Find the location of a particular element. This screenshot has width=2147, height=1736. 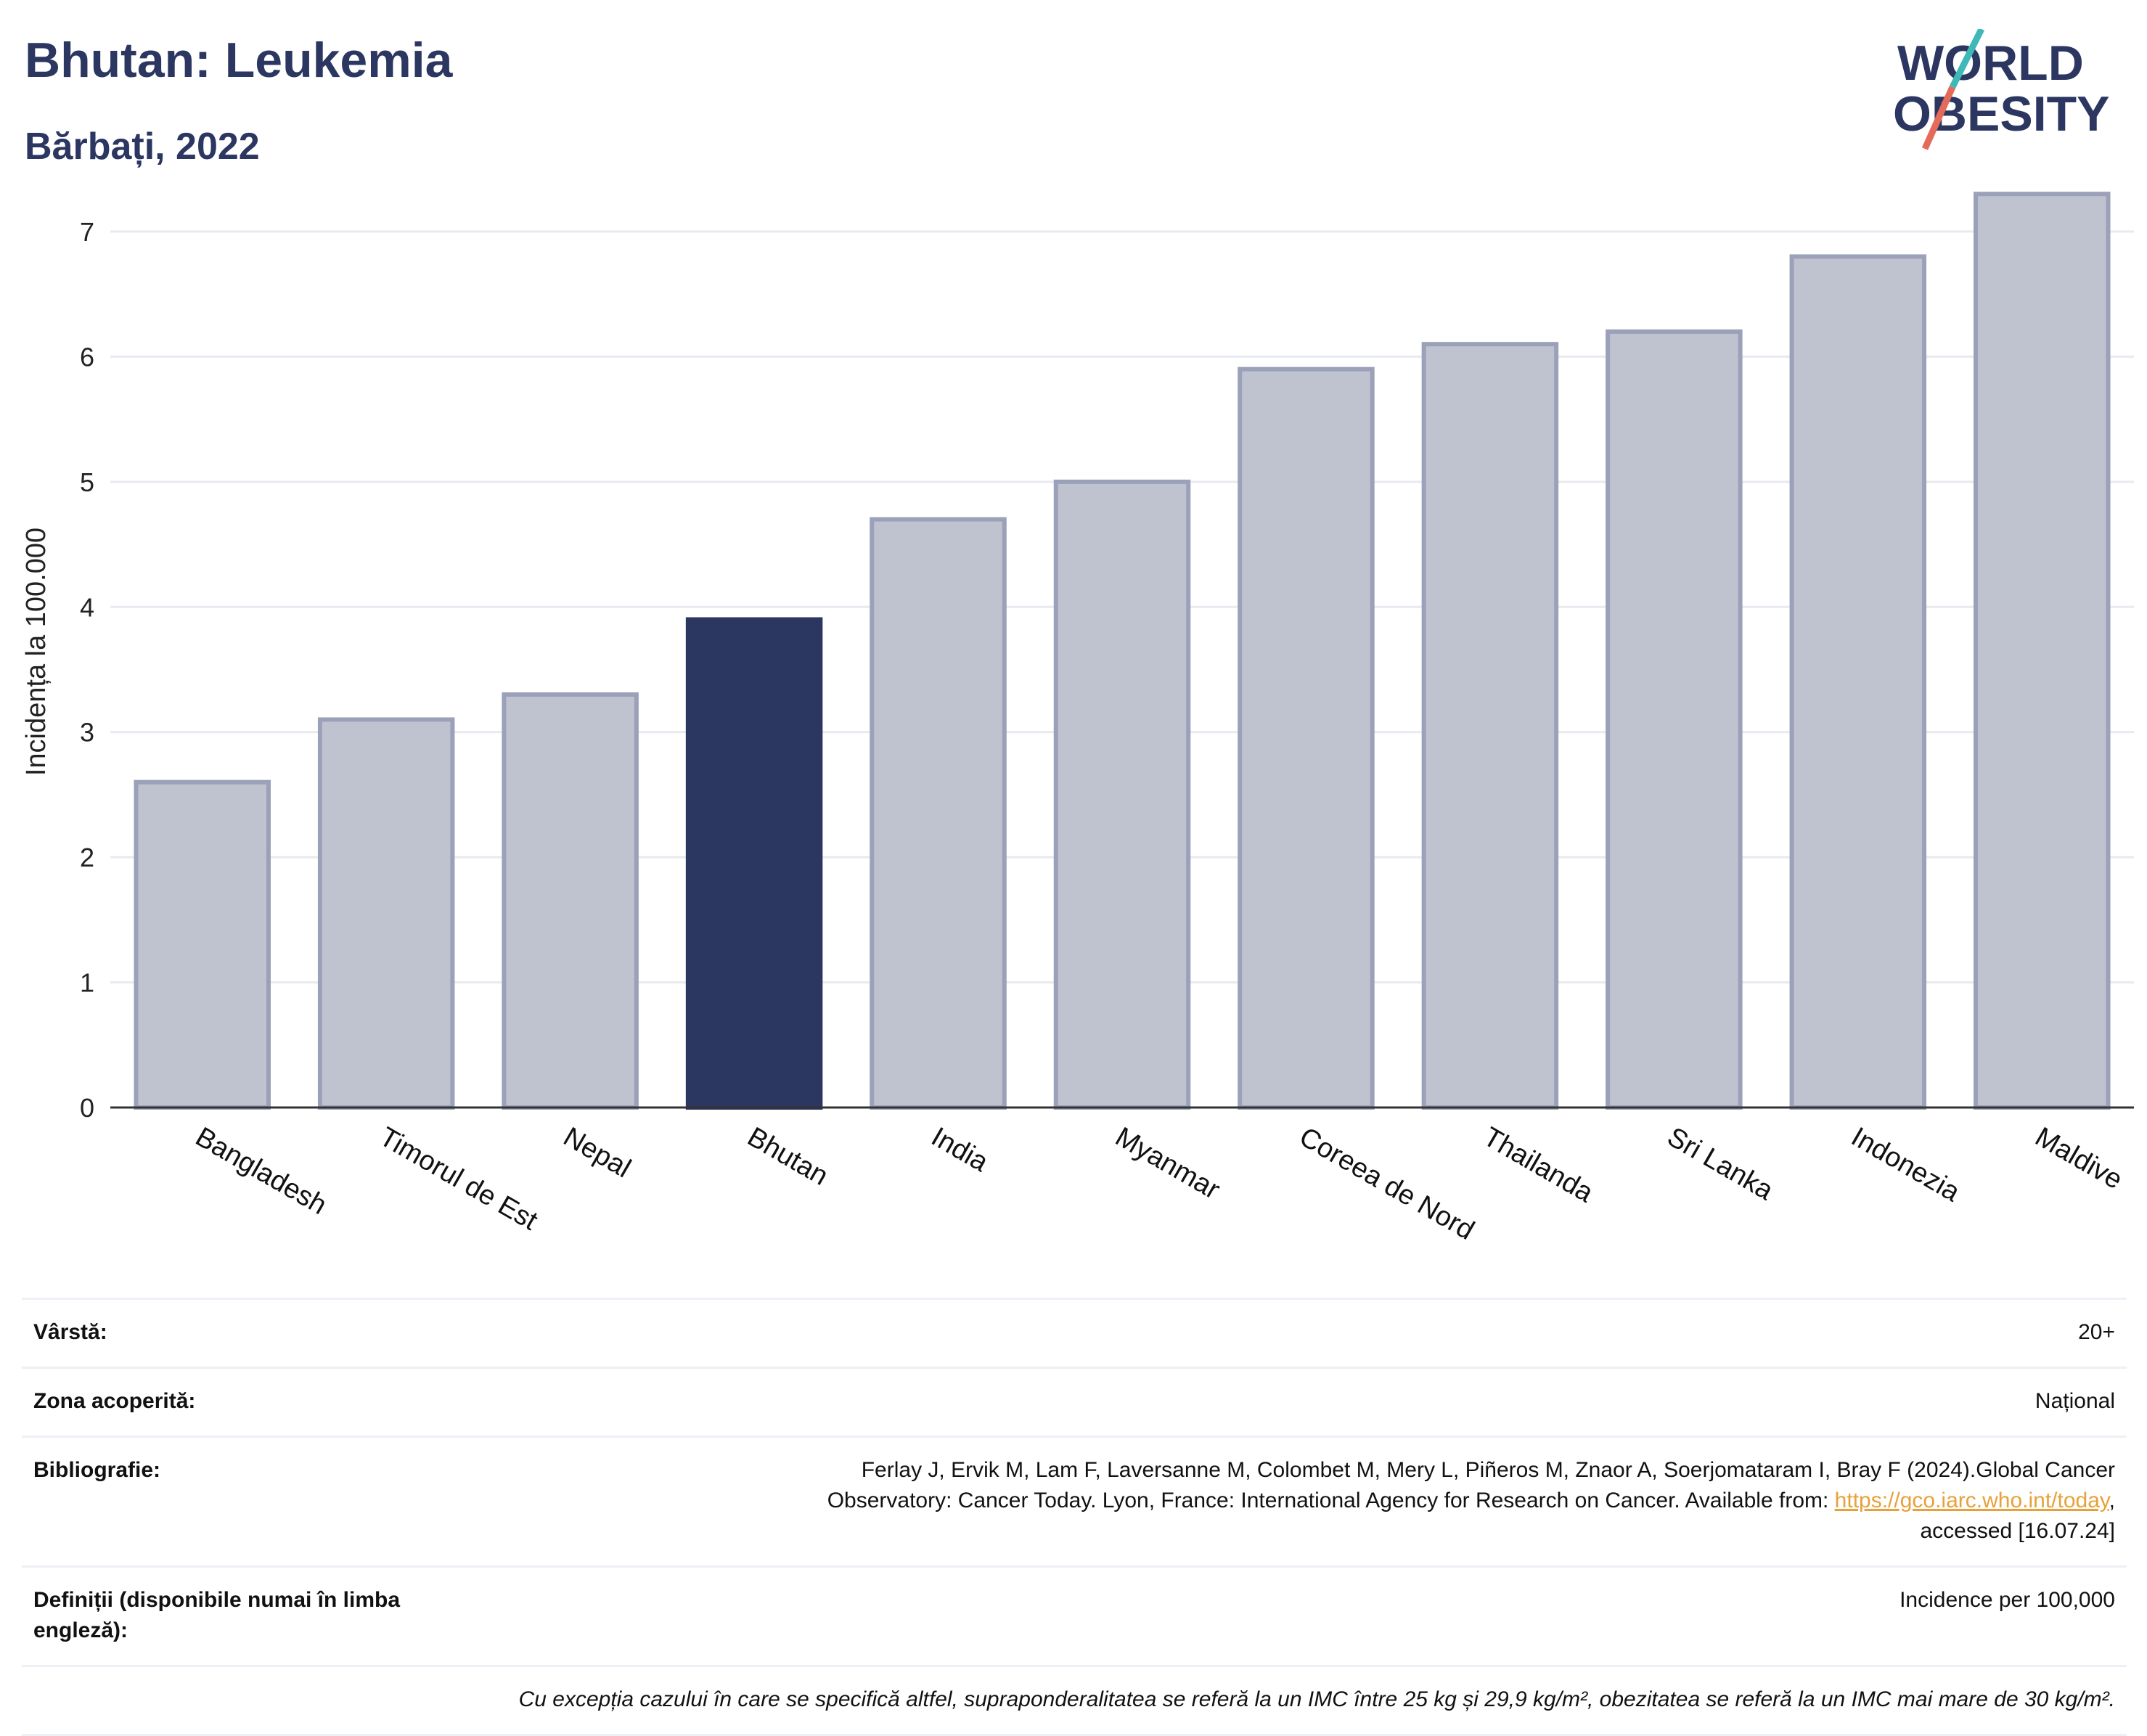

page-title: Bhutan: Leukemia is located at coordinates (239, 60).